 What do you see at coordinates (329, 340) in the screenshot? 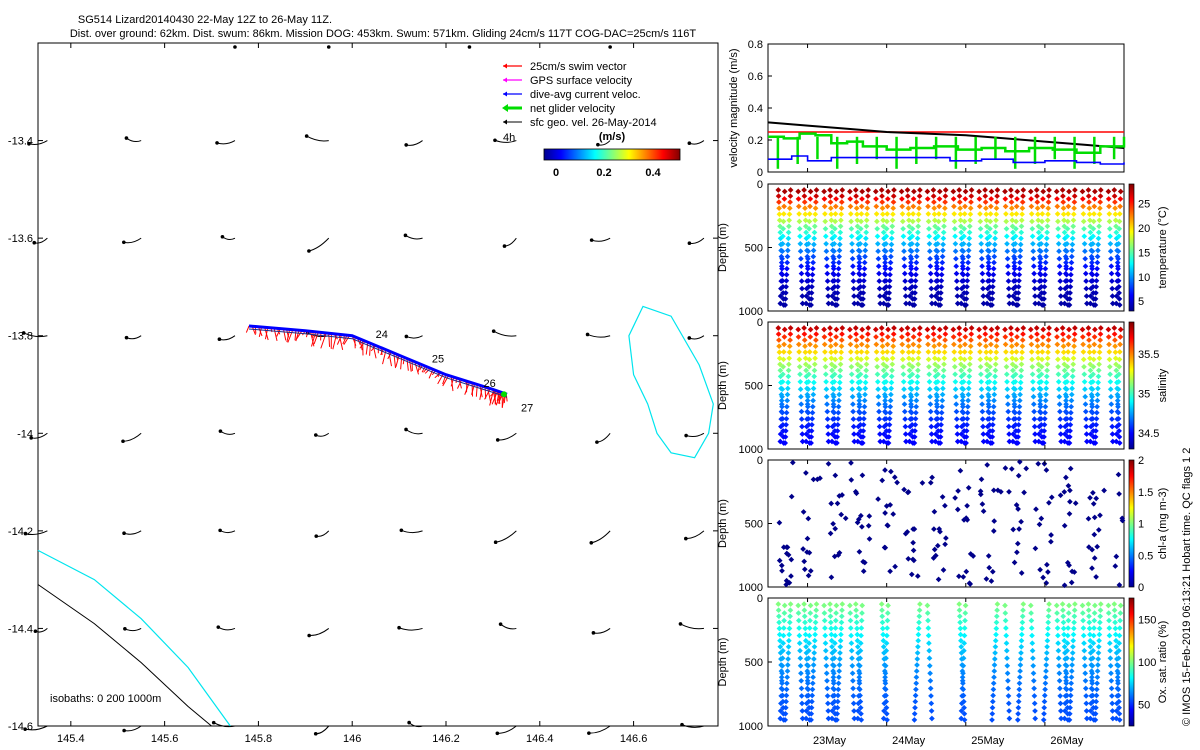
I see `swim-vector` at bounding box center [329, 340].